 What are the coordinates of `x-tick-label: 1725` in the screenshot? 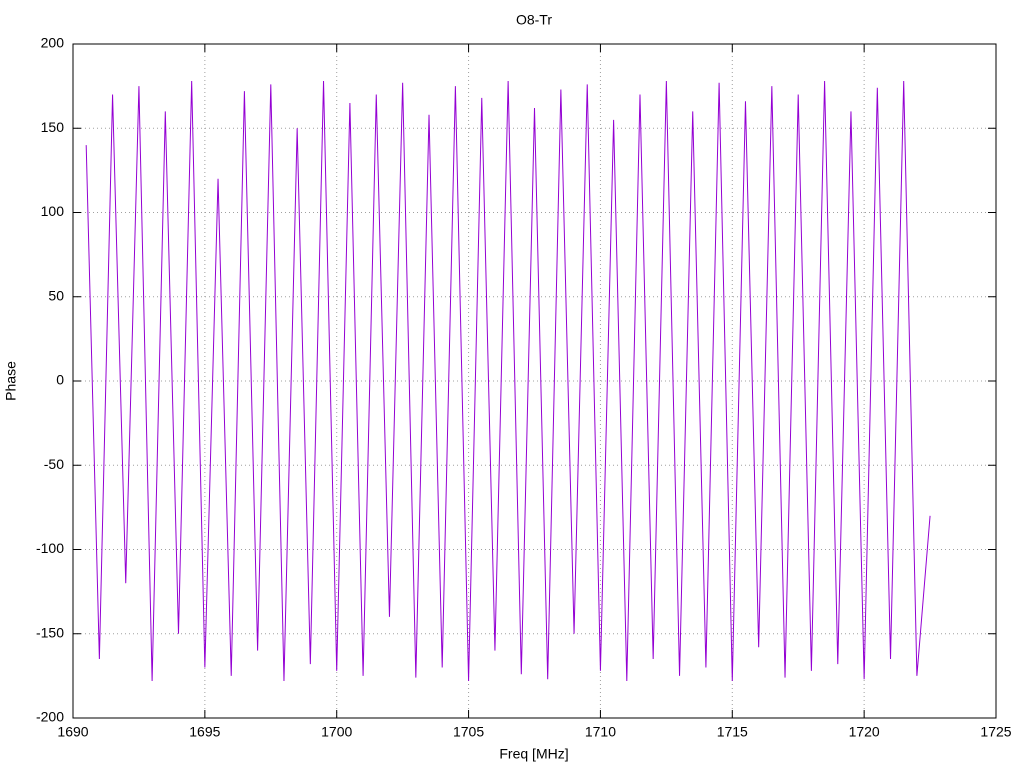 It's located at (995, 732).